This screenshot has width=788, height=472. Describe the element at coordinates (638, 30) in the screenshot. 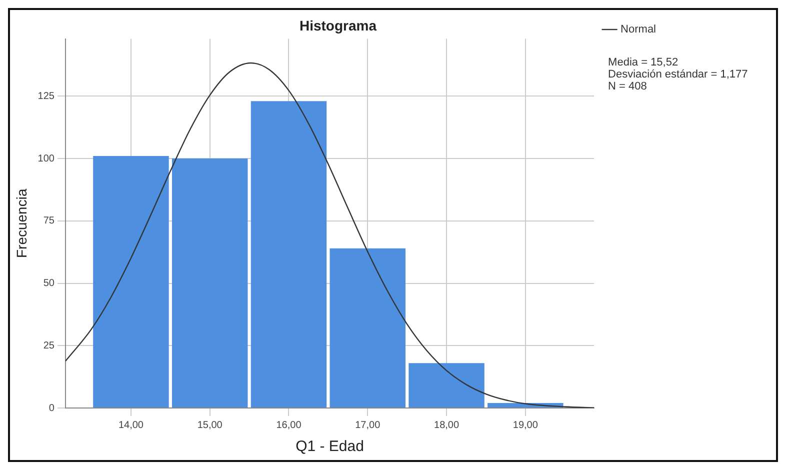

I see `legend-label: Normal` at that location.